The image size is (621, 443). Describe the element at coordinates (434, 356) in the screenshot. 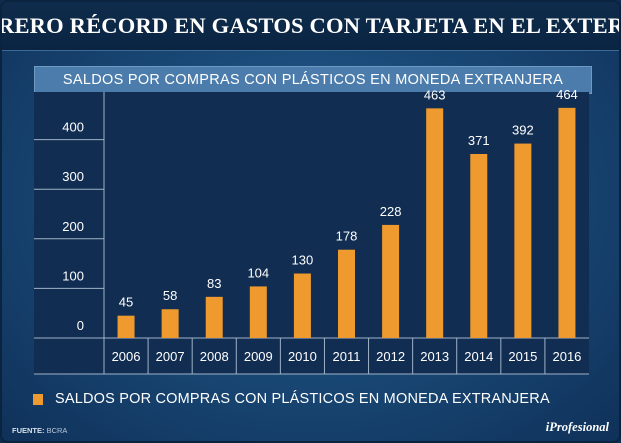

I see `x-tick-label: 2013` at that location.